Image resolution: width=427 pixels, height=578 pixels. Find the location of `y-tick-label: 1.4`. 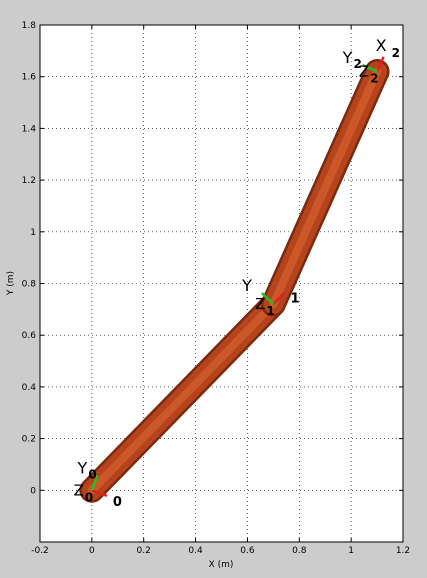

y-tick-label: 1.4 is located at coordinates (29, 129).